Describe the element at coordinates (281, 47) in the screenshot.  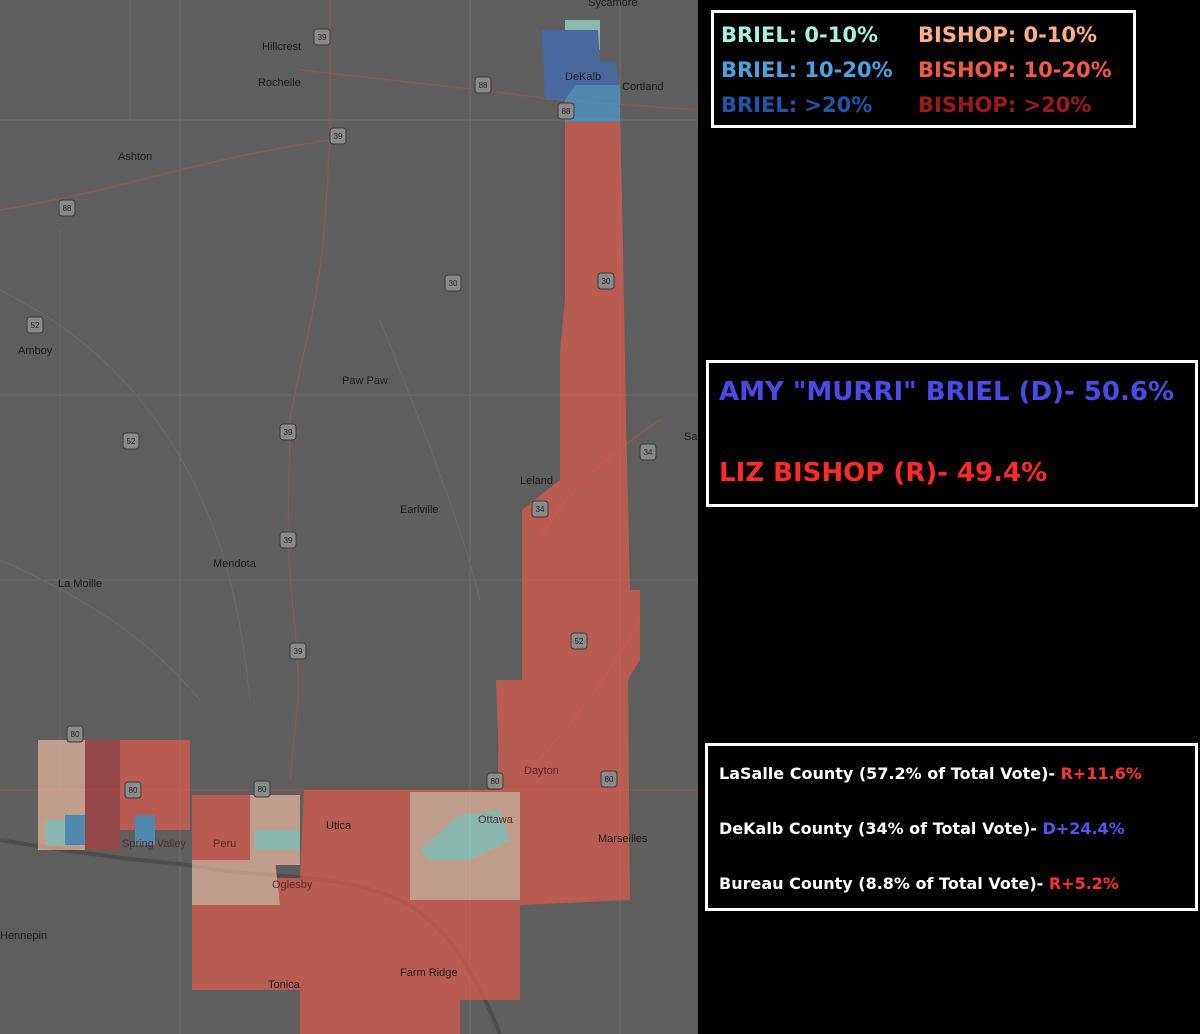
I see `place-label: Hillcrest` at that location.